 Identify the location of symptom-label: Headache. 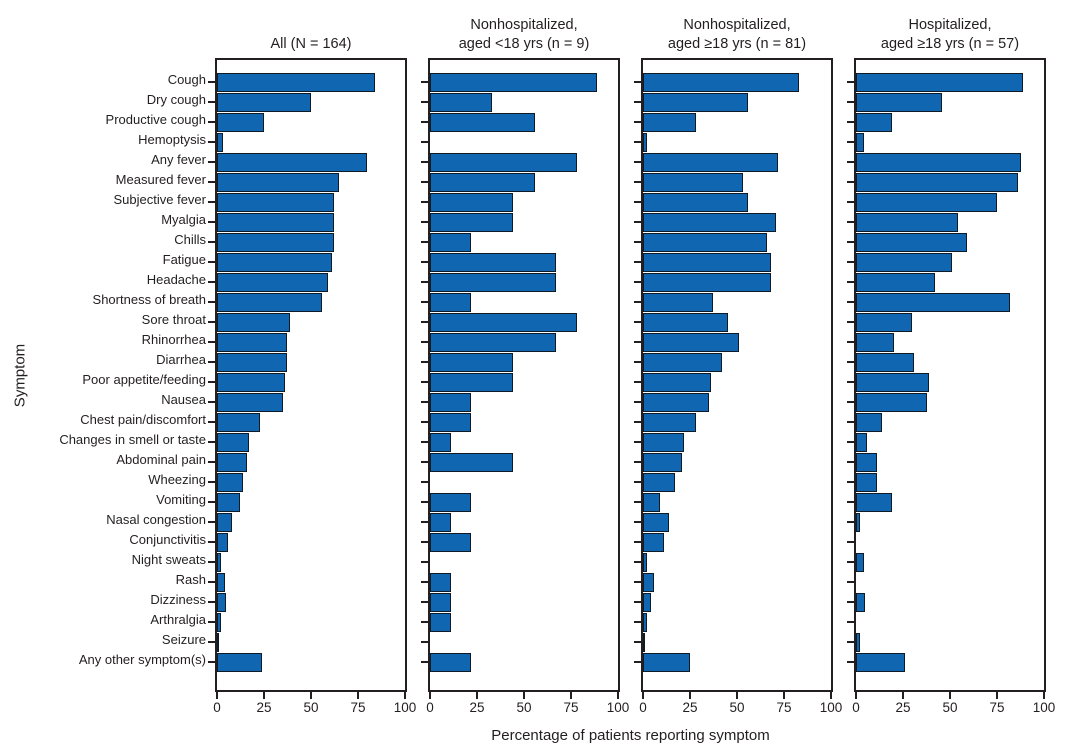
(176, 279).